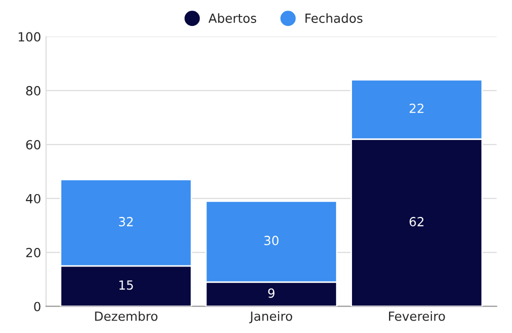 The image size is (512, 333). I want to click on data-label: 62, so click(417, 221).